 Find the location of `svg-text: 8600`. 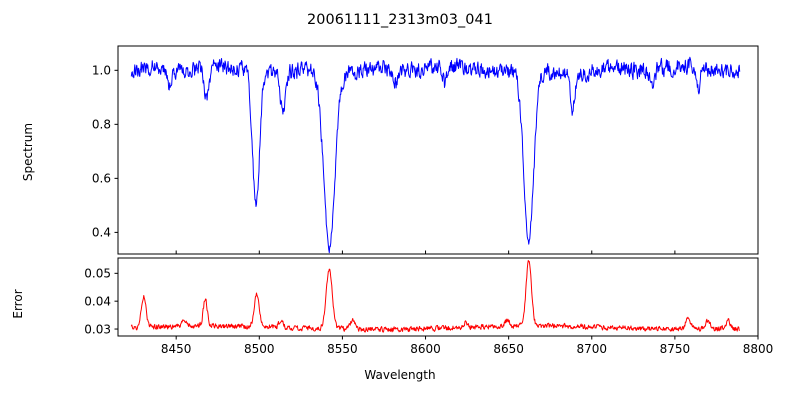

svg-text: 8600 is located at coordinates (425, 349).